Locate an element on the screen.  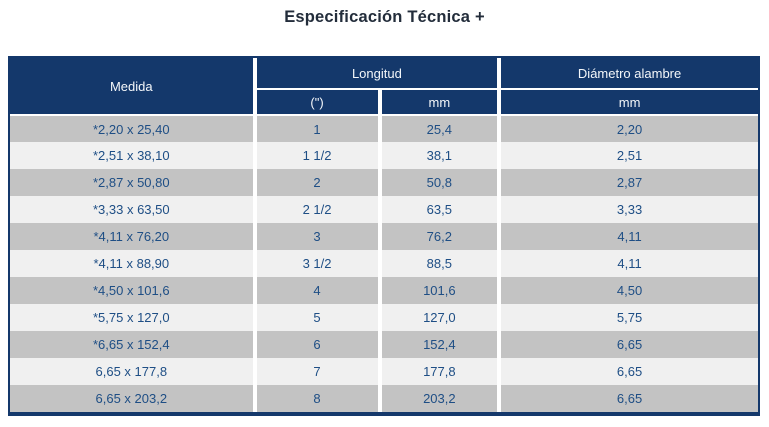
cell-pulgadas: 1 1/2 is located at coordinates (316, 155).